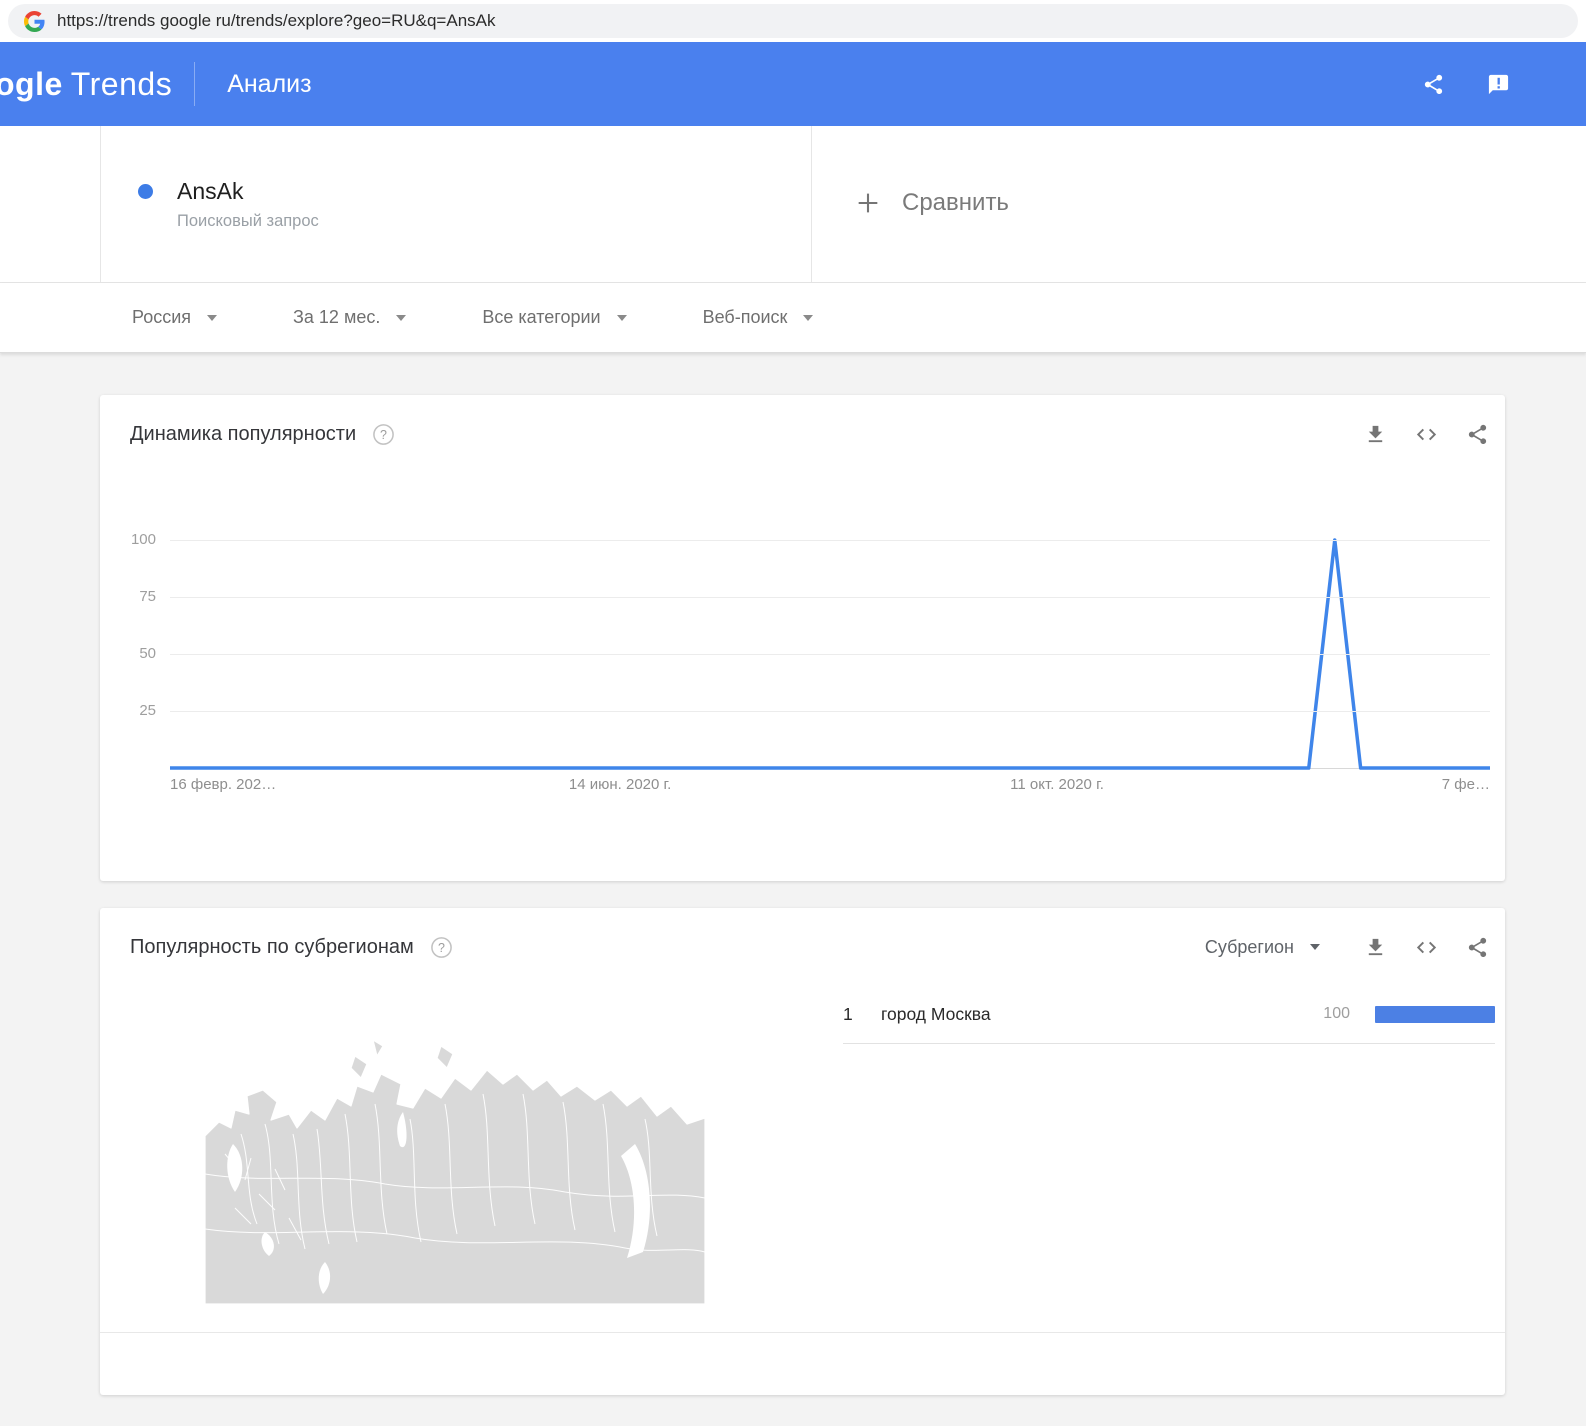 The width and height of the screenshot is (1586, 1426). I want to click on region-bar, so click(1435, 1014).